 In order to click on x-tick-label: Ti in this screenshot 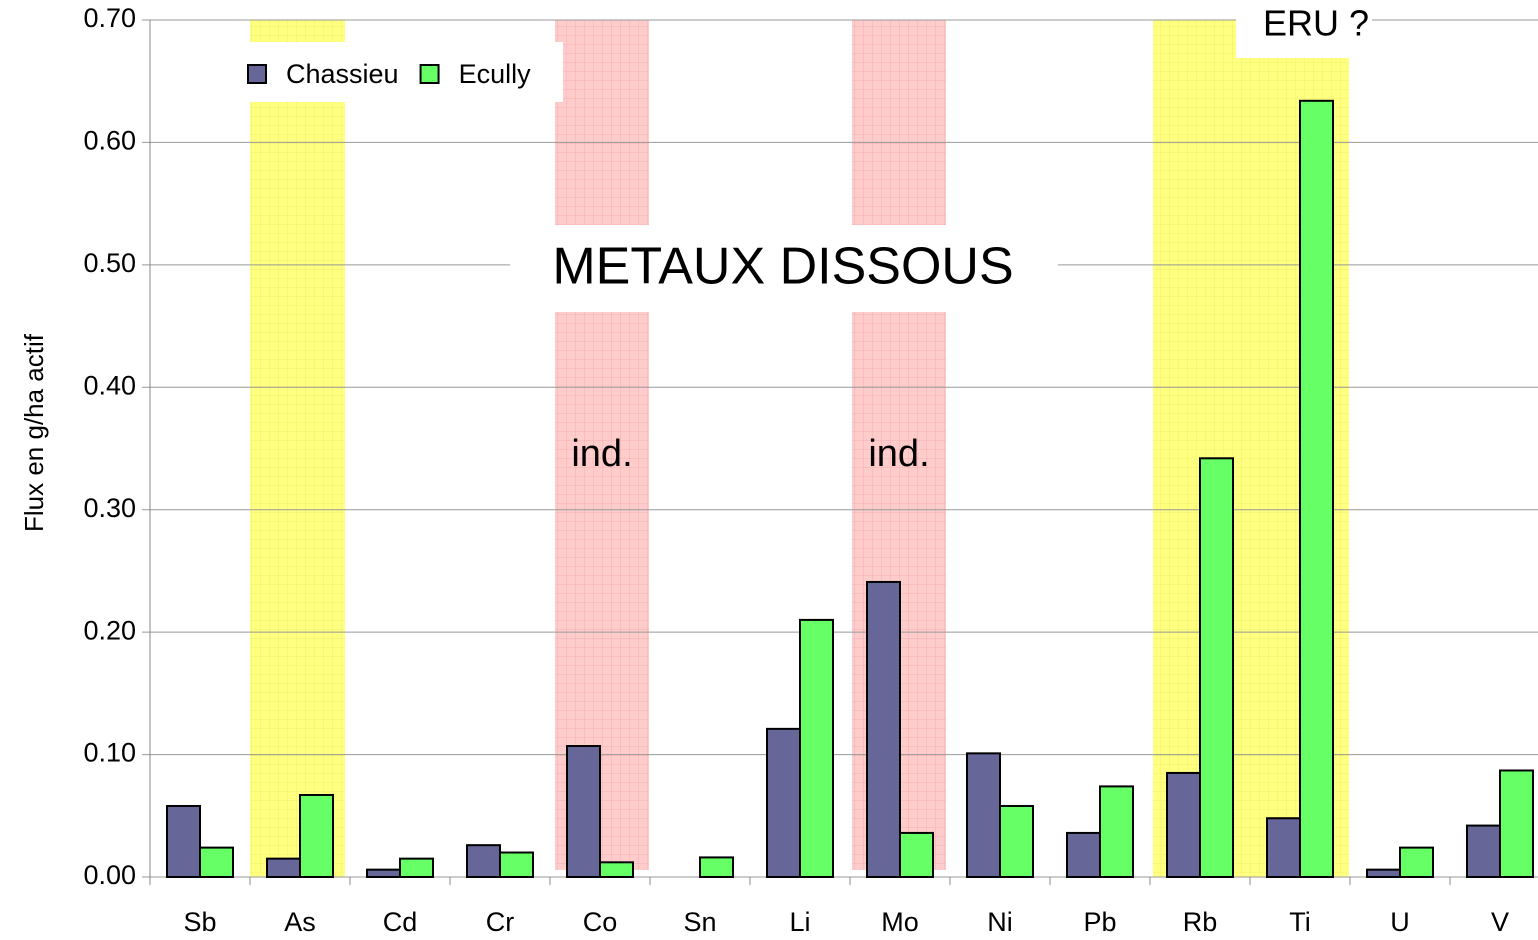, I will do `click(1300, 922)`.